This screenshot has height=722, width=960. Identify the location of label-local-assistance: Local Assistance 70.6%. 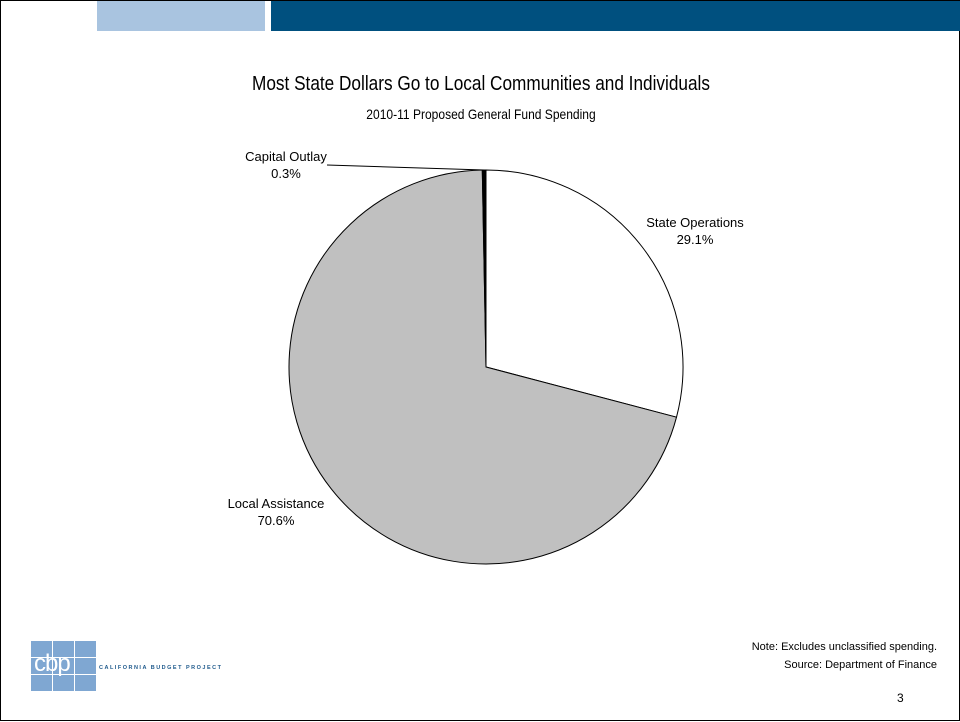
(276, 512).